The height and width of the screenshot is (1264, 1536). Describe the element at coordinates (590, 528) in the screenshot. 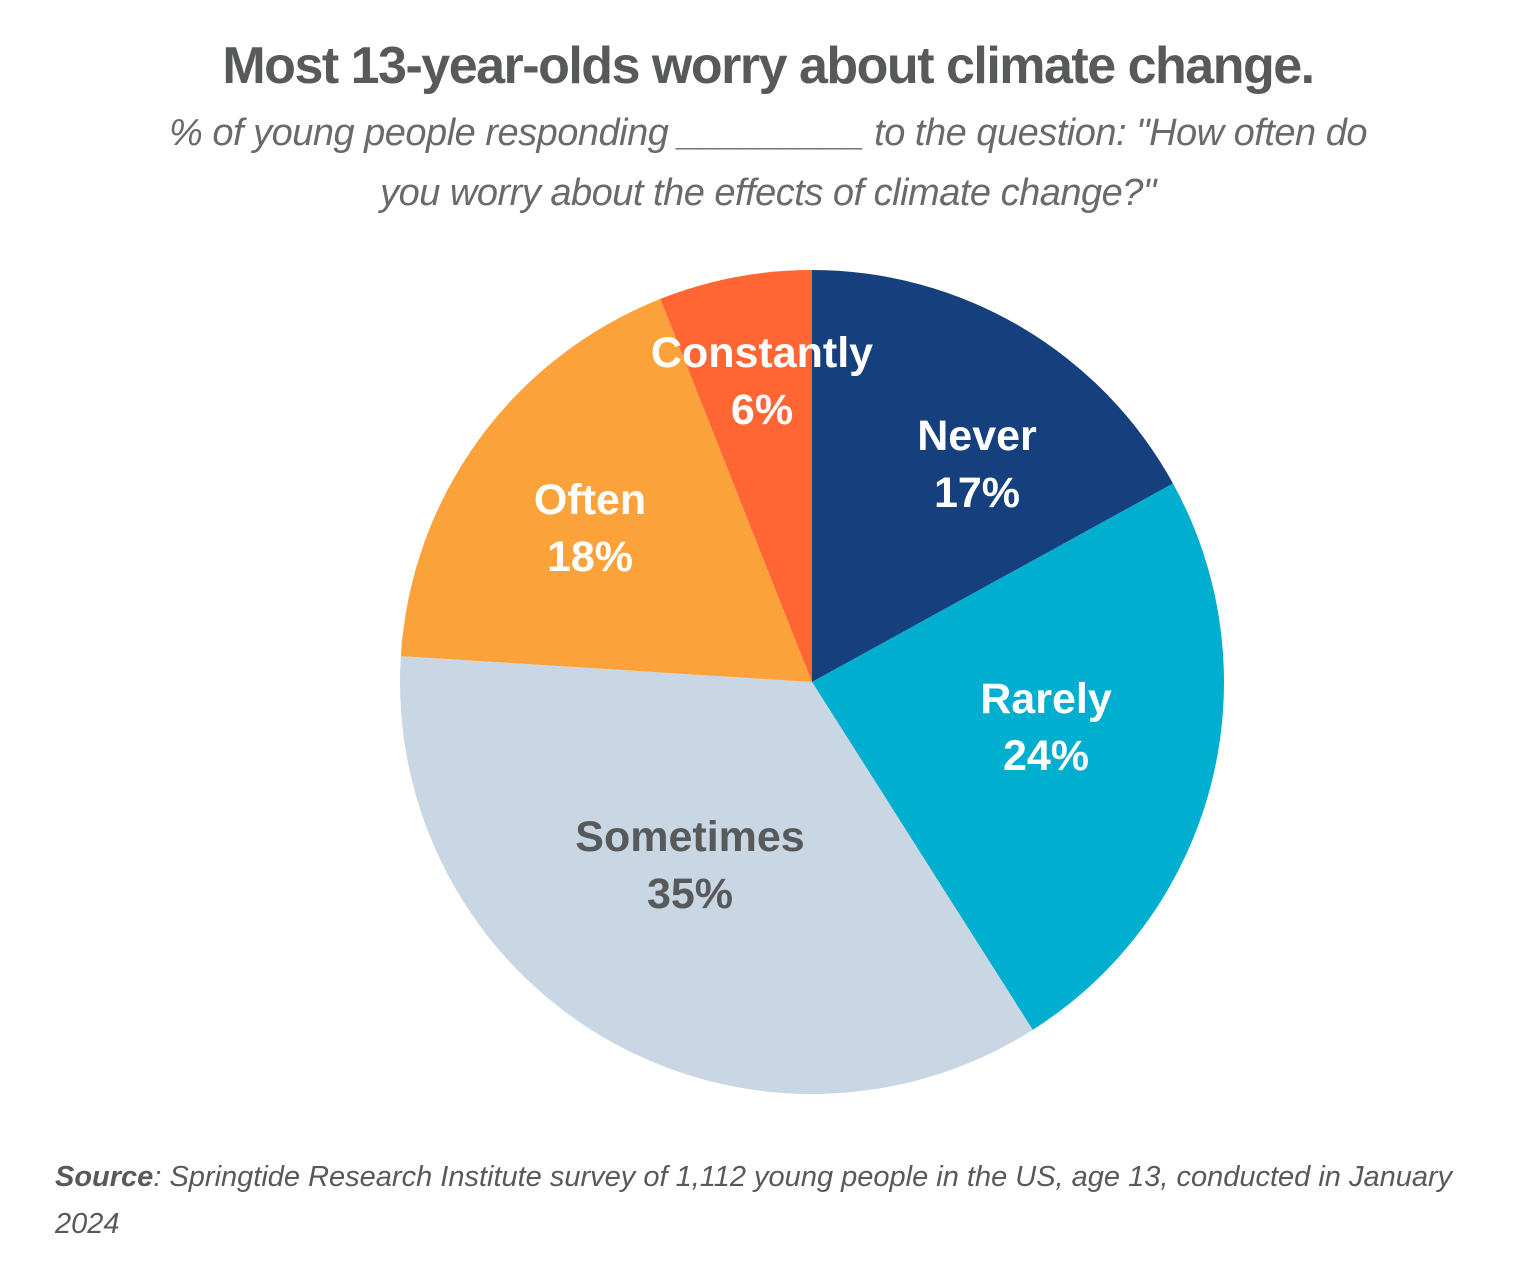

I see `pie-label-often: Often 18%` at that location.